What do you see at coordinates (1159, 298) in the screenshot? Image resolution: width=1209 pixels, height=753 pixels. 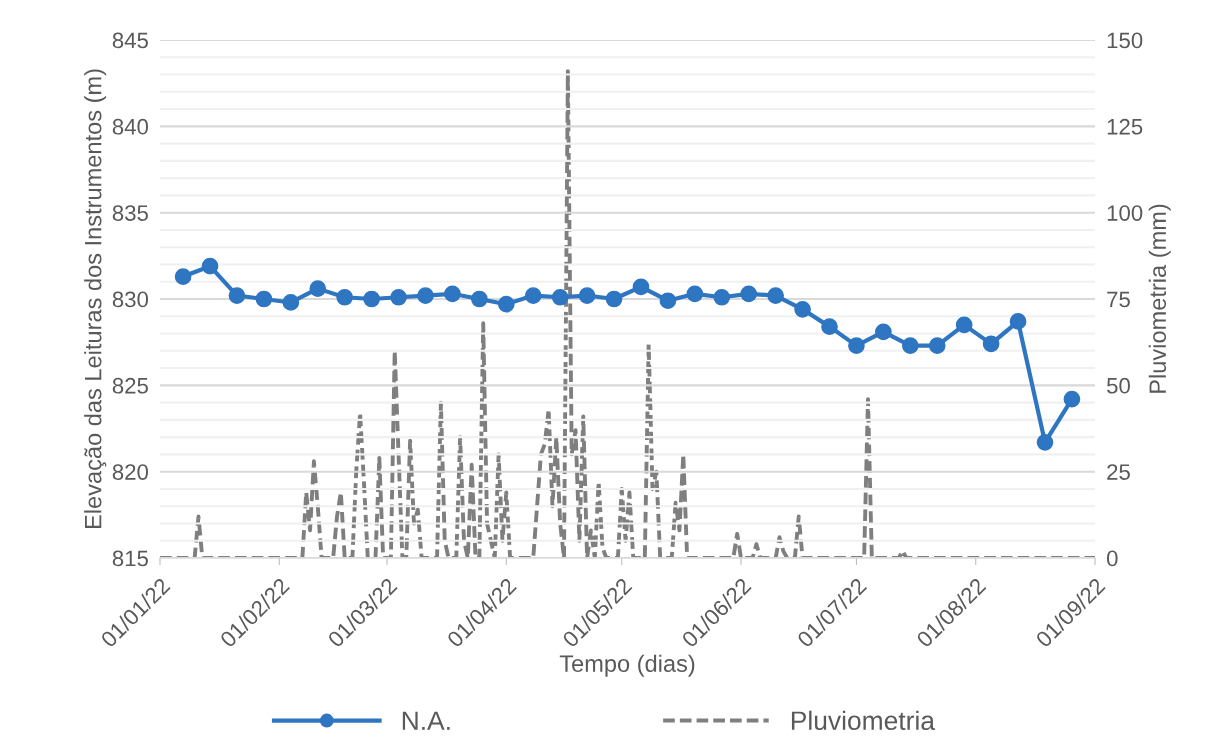 I see `y2-axis-title: Pluviometria (mm)` at bounding box center [1159, 298].